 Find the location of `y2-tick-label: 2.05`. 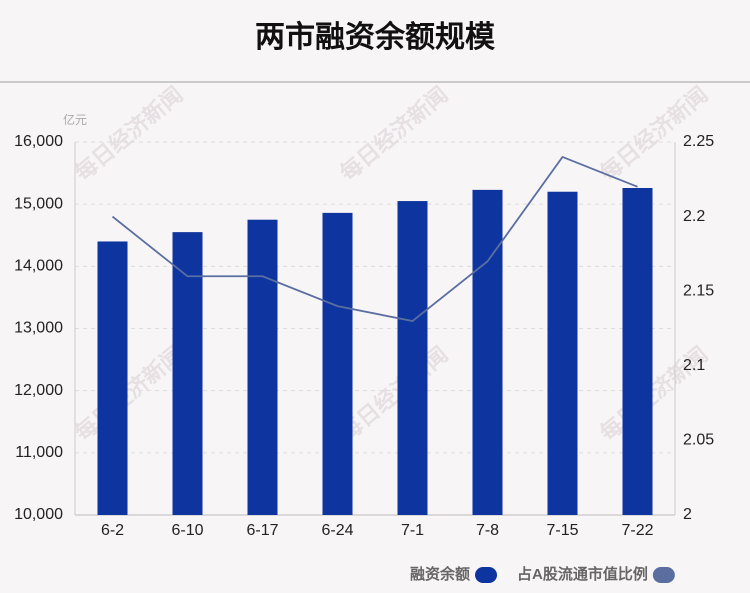

y2-tick-label: 2.05 is located at coordinates (698, 440).